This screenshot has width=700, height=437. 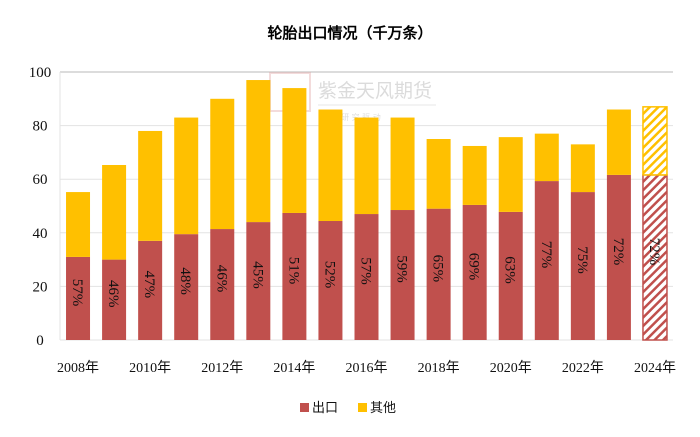 What do you see at coordinates (348, 408) in the screenshot?
I see `legend: 出口 其他` at bounding box center [348, 408].